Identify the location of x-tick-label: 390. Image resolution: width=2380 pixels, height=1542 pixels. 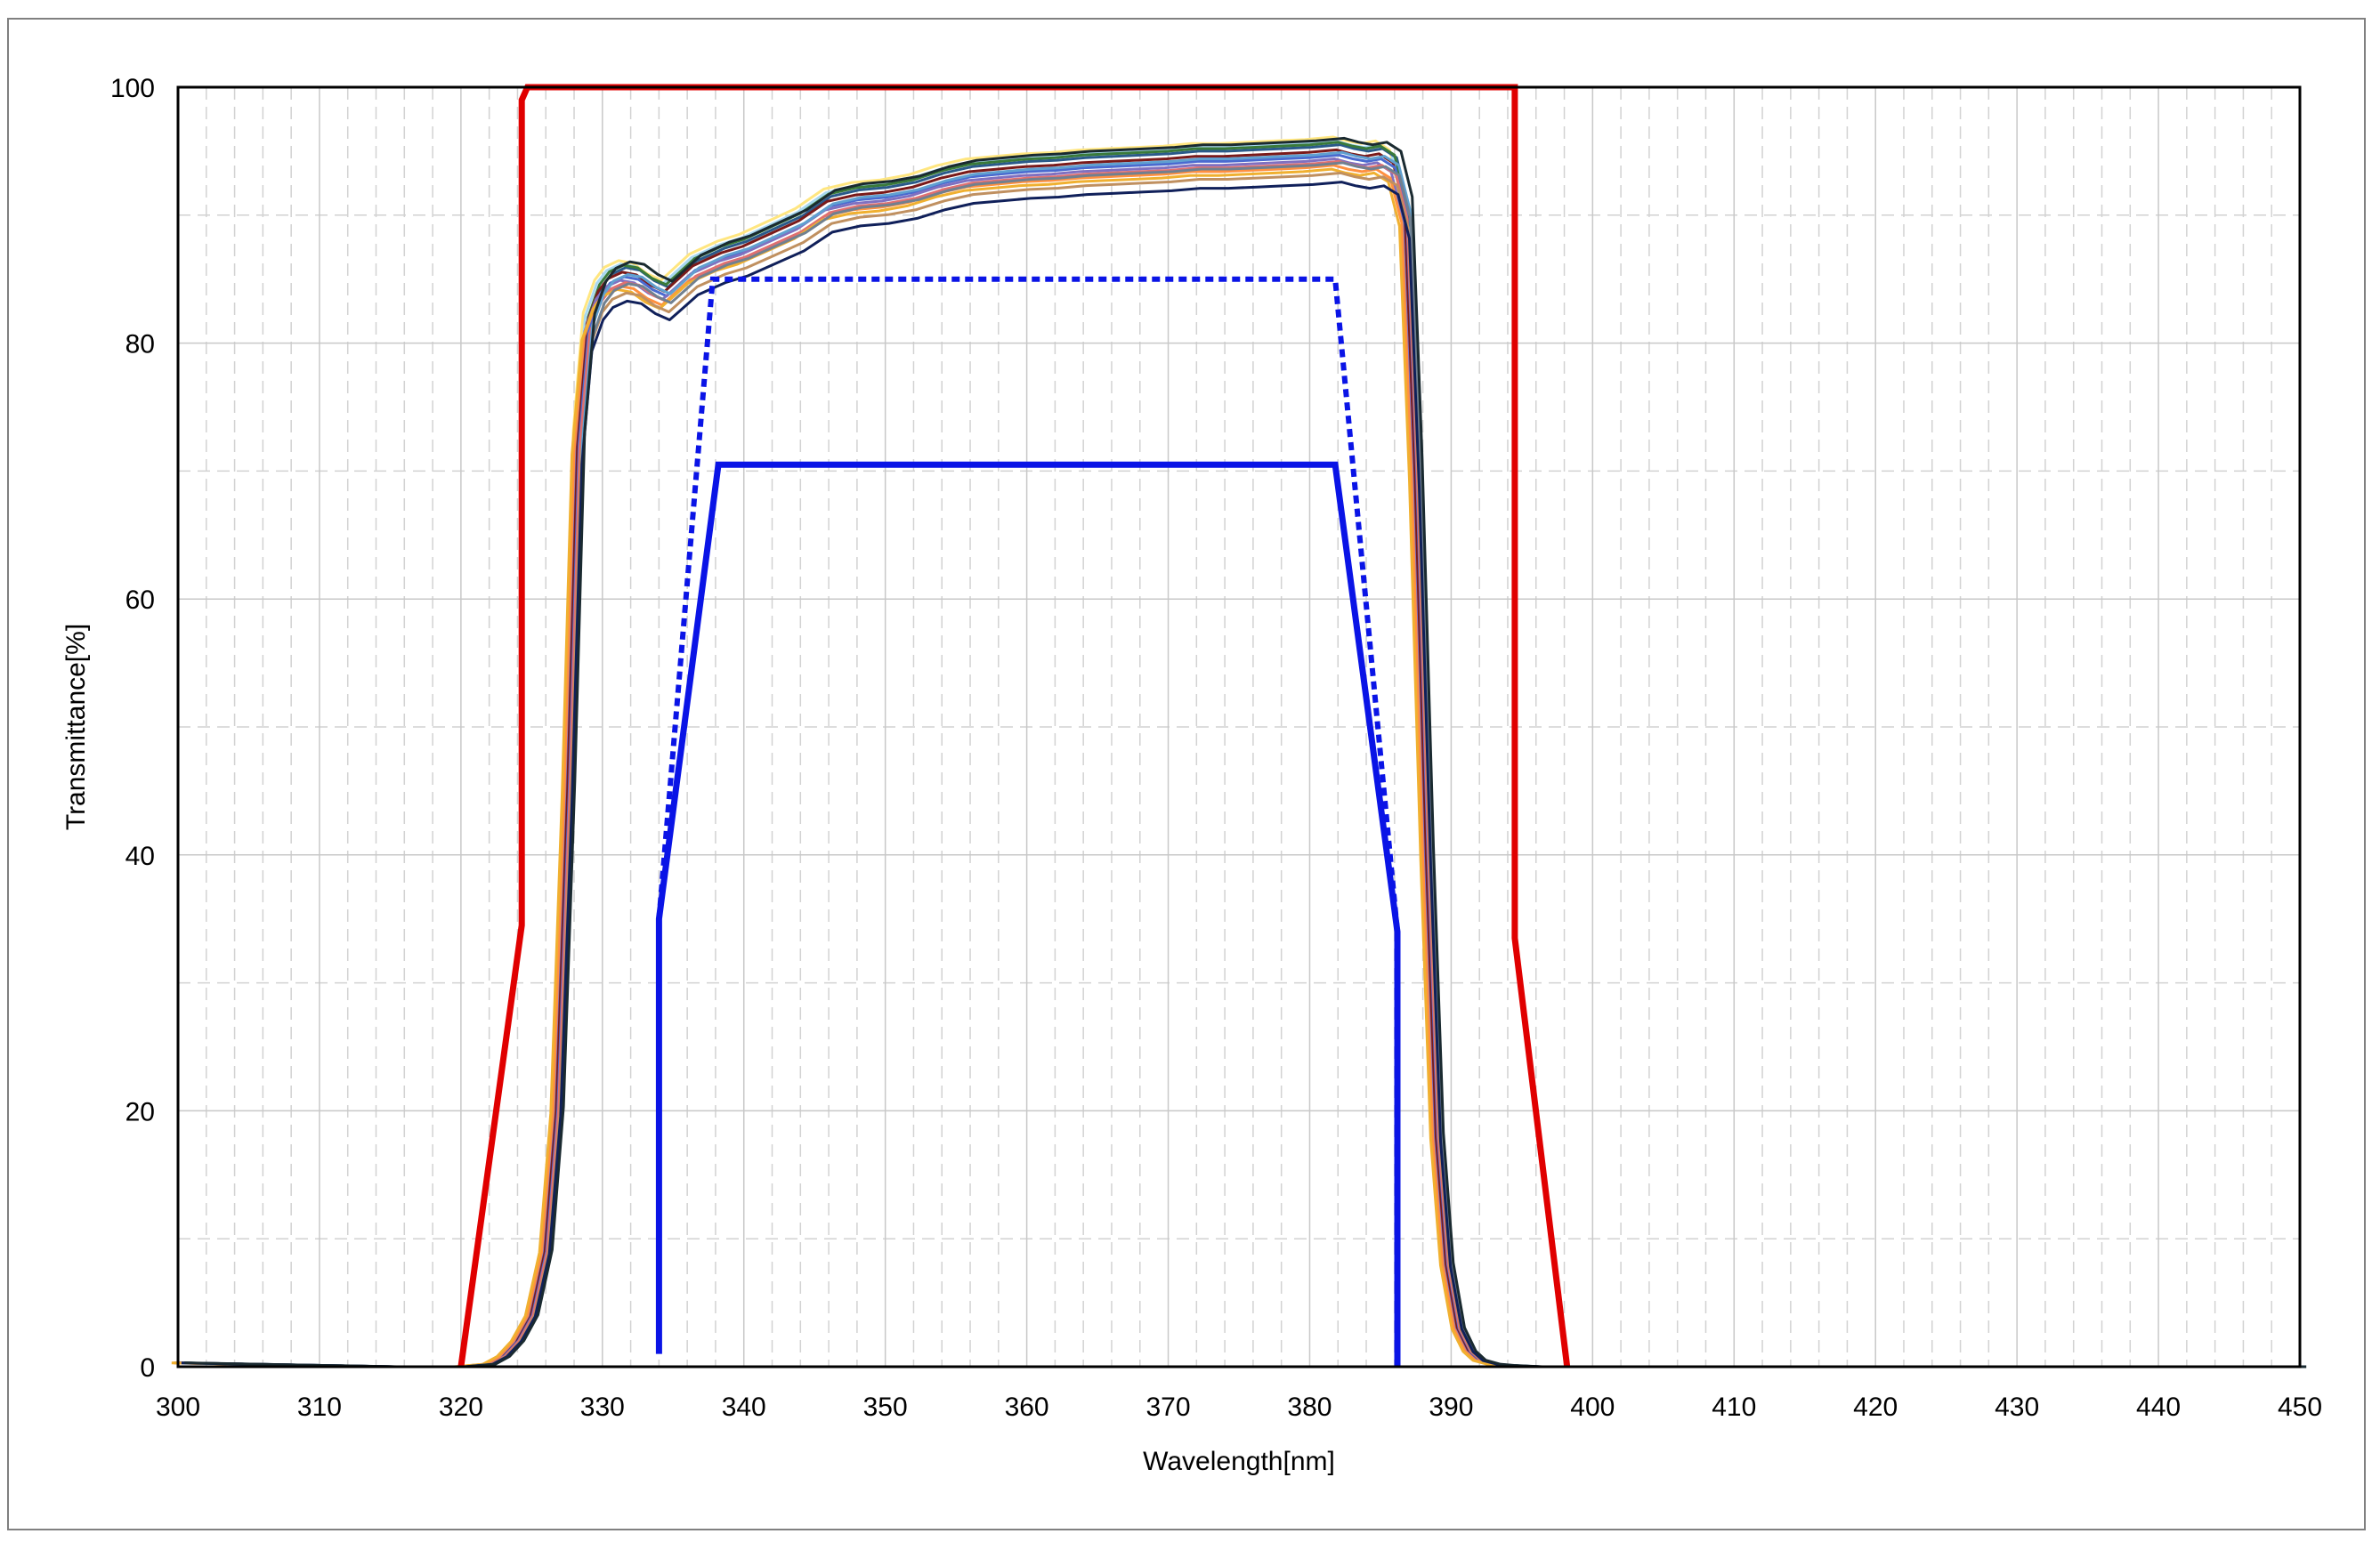
(1451, 1407).